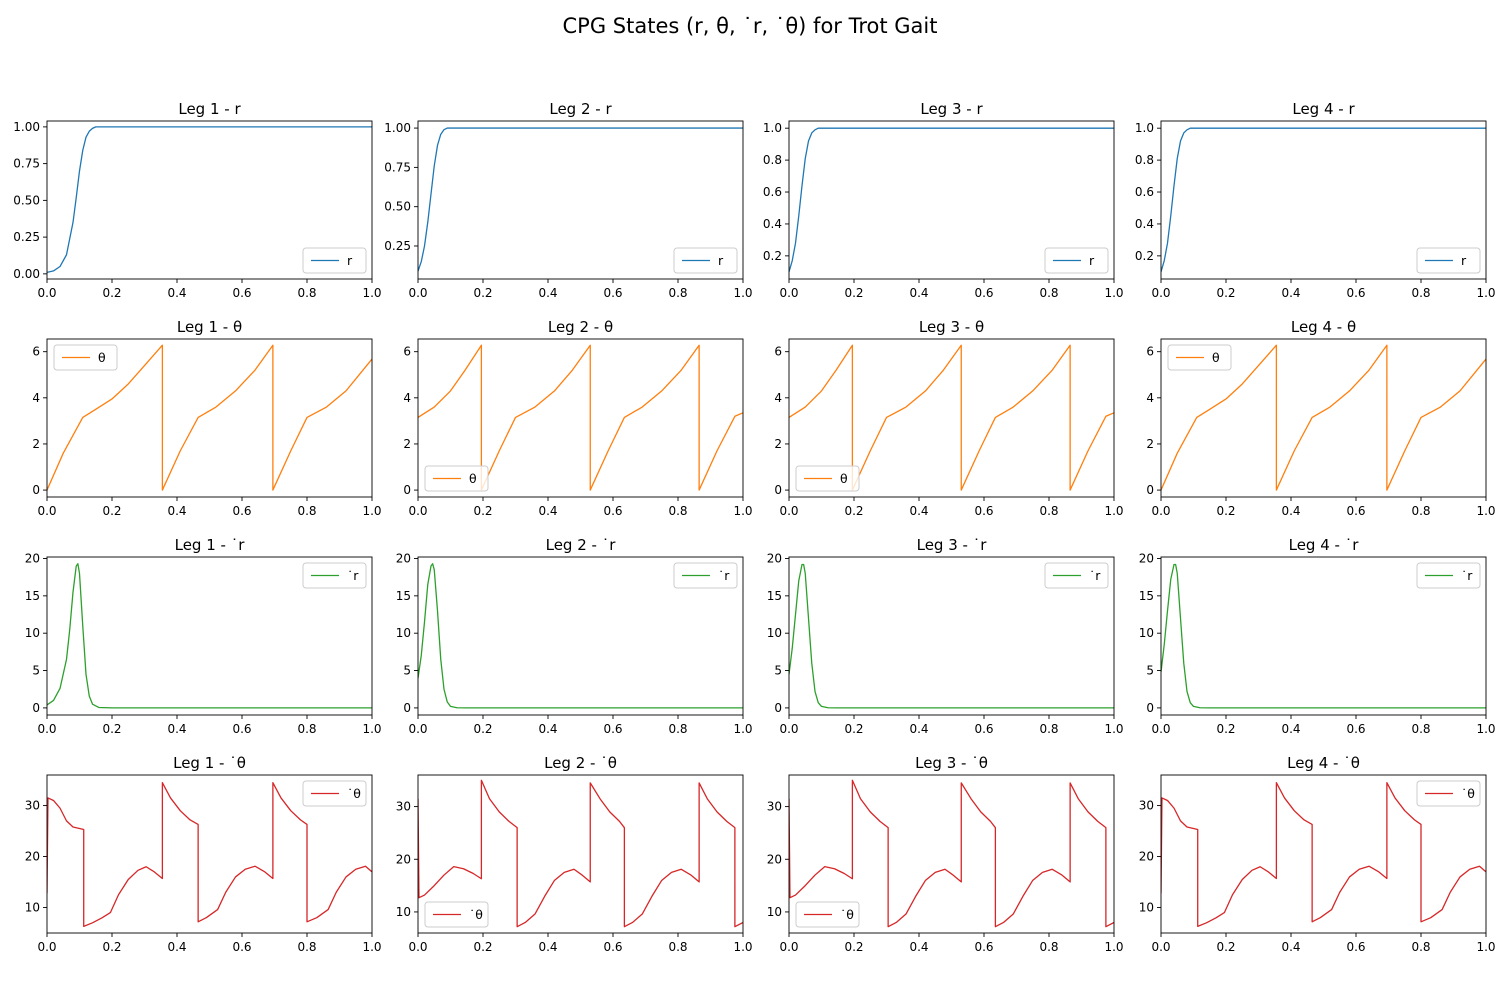  Describe the element at coordinates (945, 854) in the screenshot. I see `subplot-15: Leg 3 - ˙θ 0.0 0.2 0.4 0.6 0.8 1.0 10 20 30 ˙θ` at that location.